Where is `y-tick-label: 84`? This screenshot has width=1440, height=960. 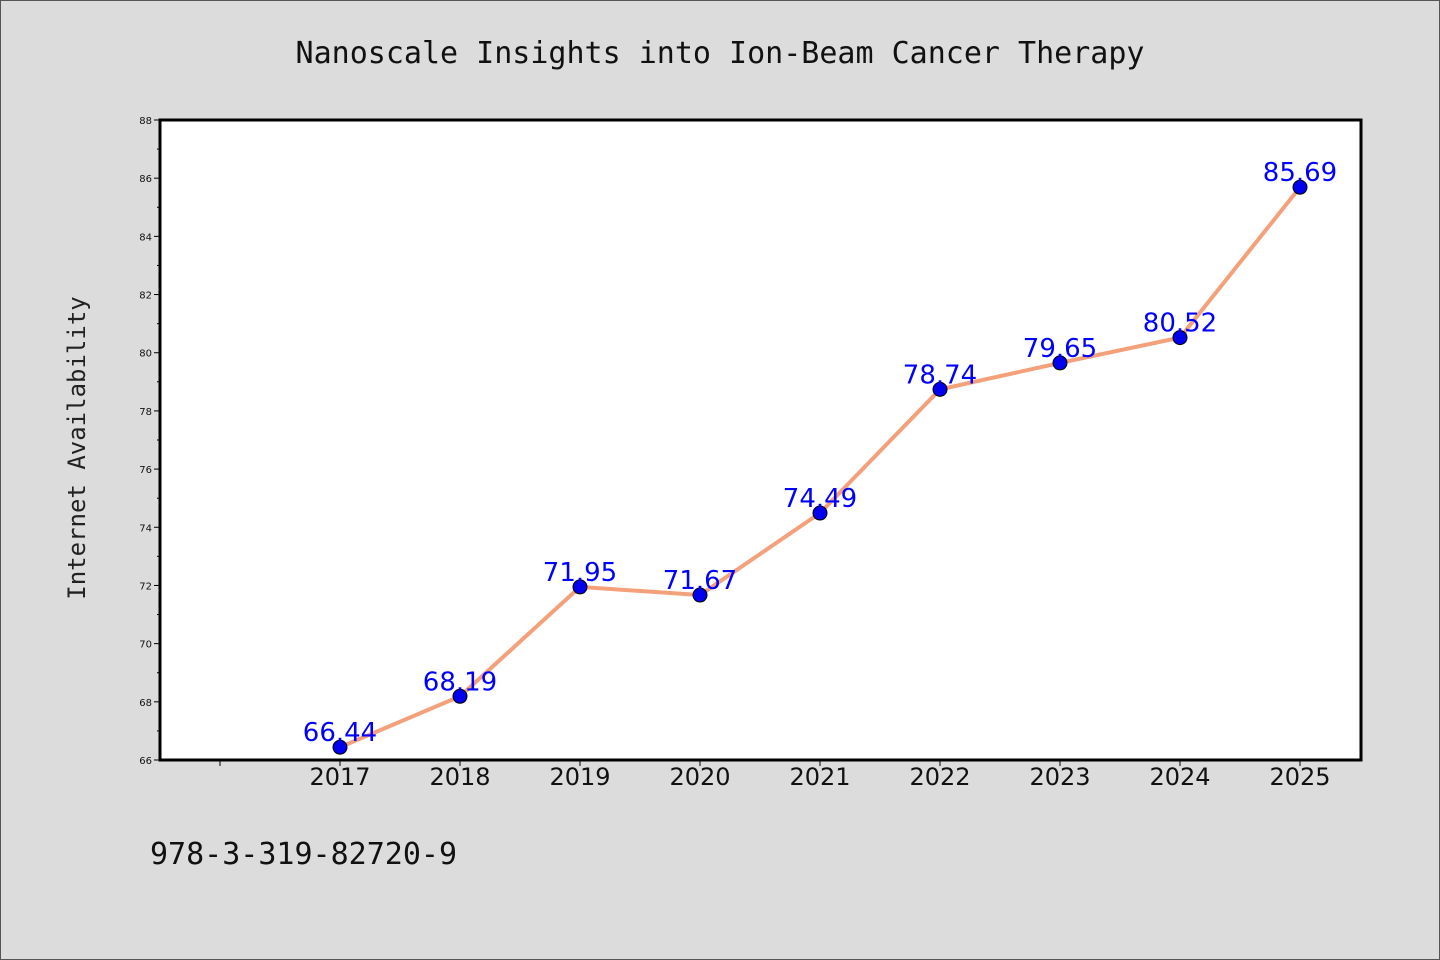 y-tick-label: 84 is located at coordinates (145, 237).